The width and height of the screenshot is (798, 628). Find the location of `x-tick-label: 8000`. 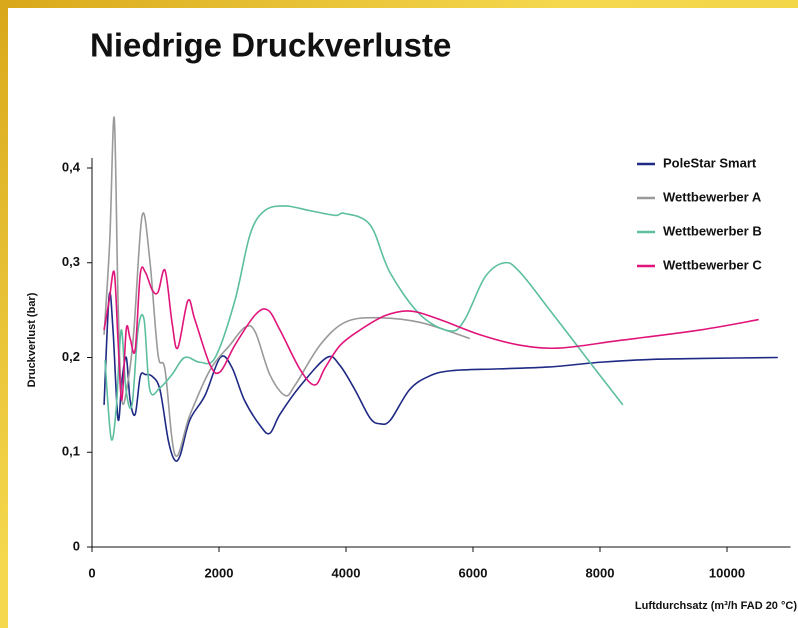

x-tick-label: 8000 is located at coordinates (600, 572).